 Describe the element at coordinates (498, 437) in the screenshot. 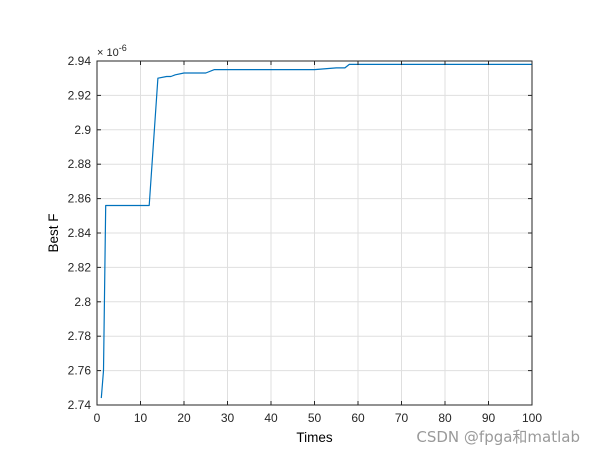

I see `watermark: CSDN @fpga和matlab` at that location.